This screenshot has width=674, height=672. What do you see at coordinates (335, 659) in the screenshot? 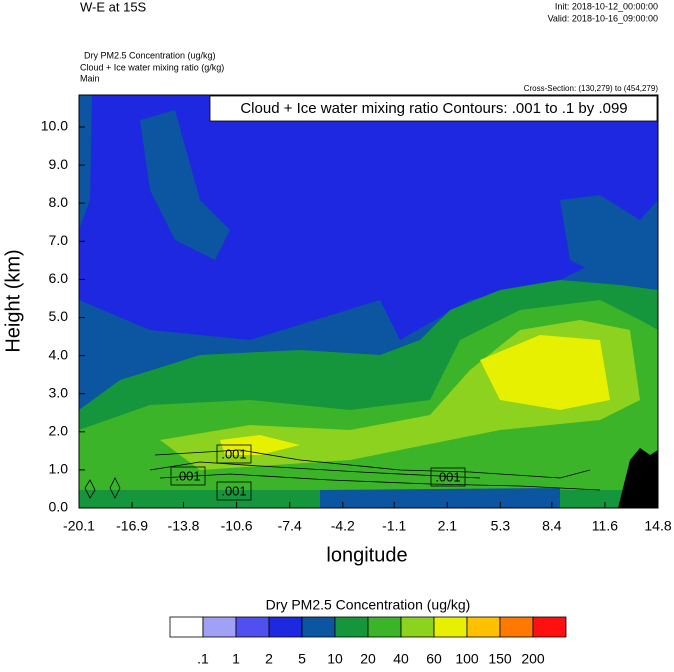
I see `colorbar-label: 10` at bounding box center [335, 659].